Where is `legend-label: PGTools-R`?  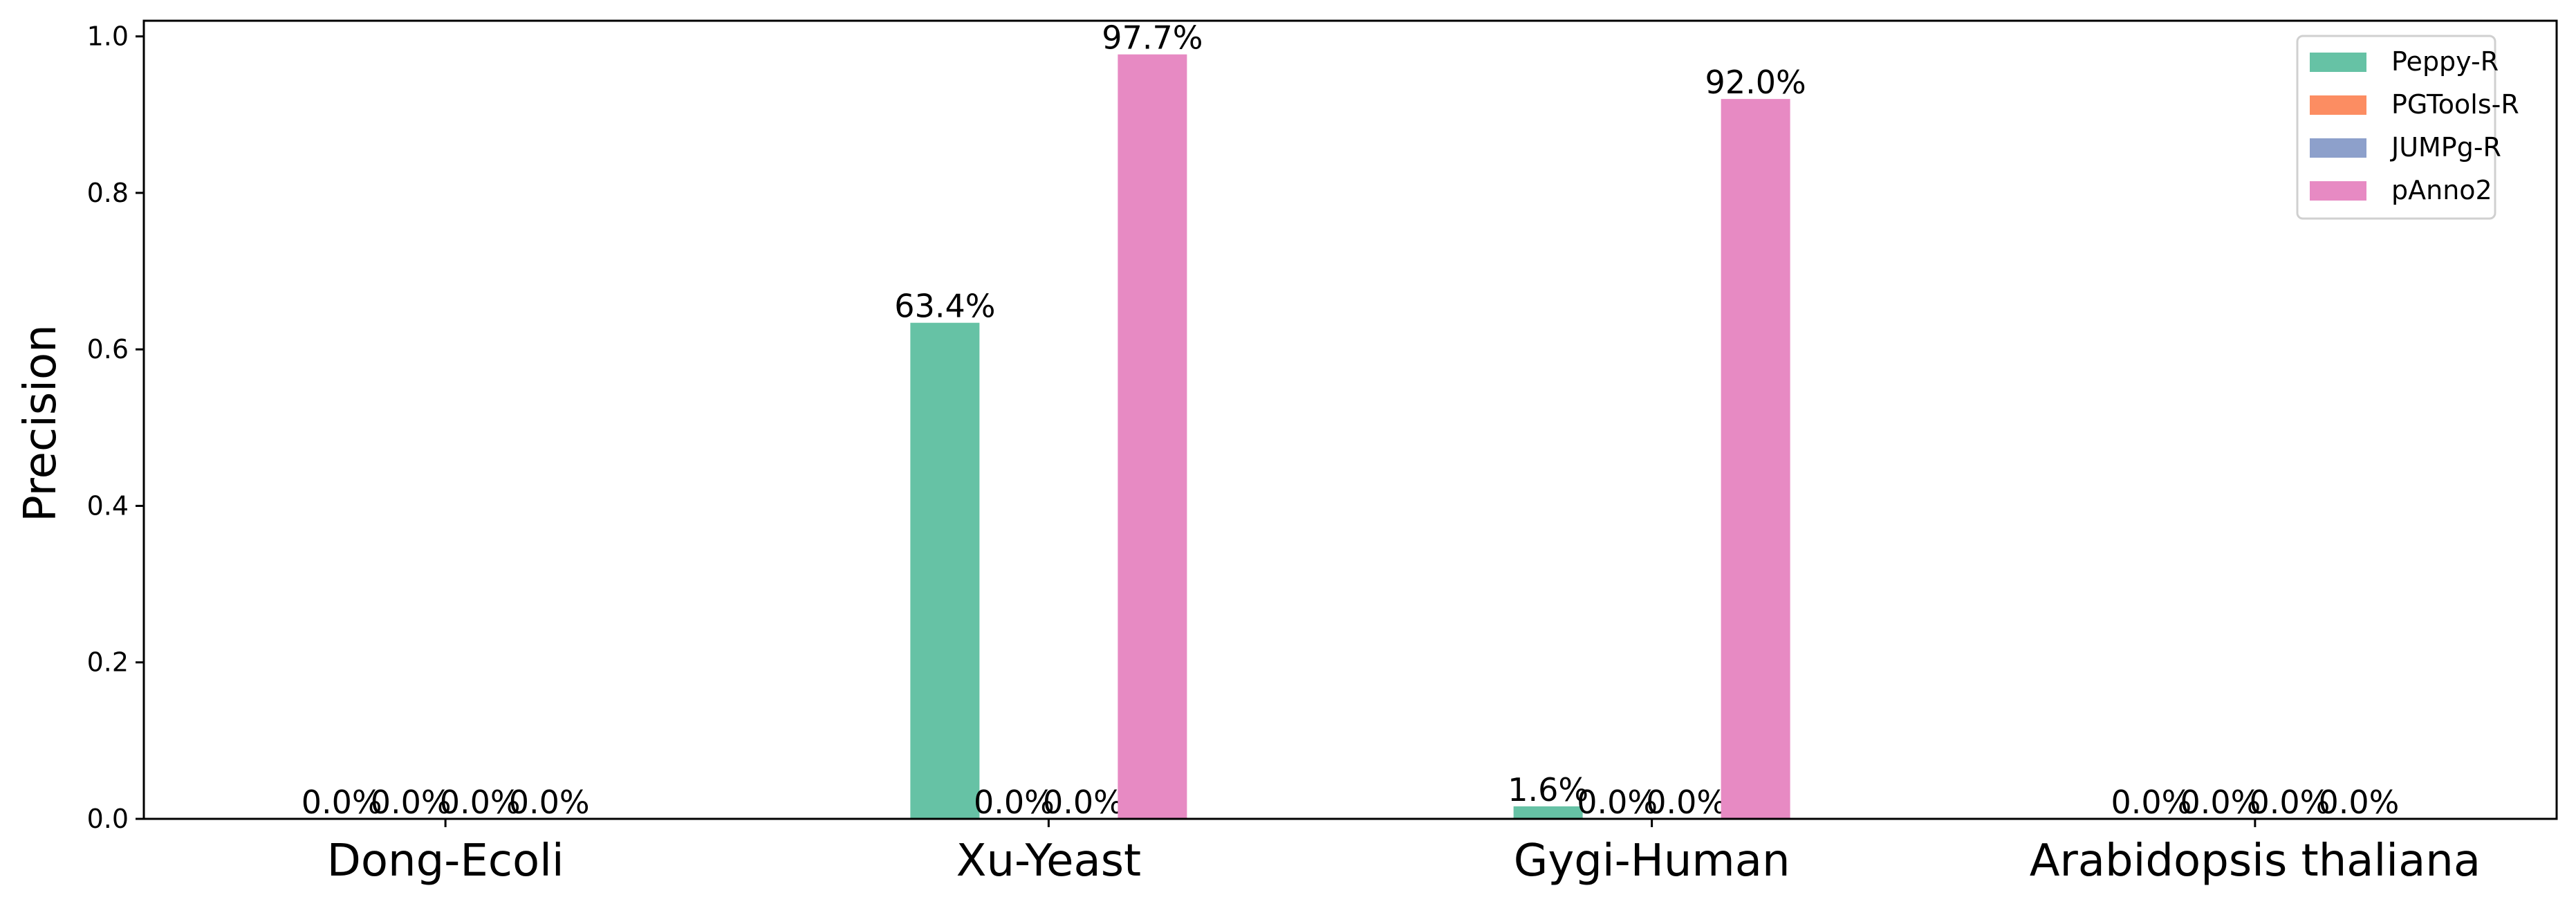 legend-label: PGTools-R is located at coordinates (2455, 104).